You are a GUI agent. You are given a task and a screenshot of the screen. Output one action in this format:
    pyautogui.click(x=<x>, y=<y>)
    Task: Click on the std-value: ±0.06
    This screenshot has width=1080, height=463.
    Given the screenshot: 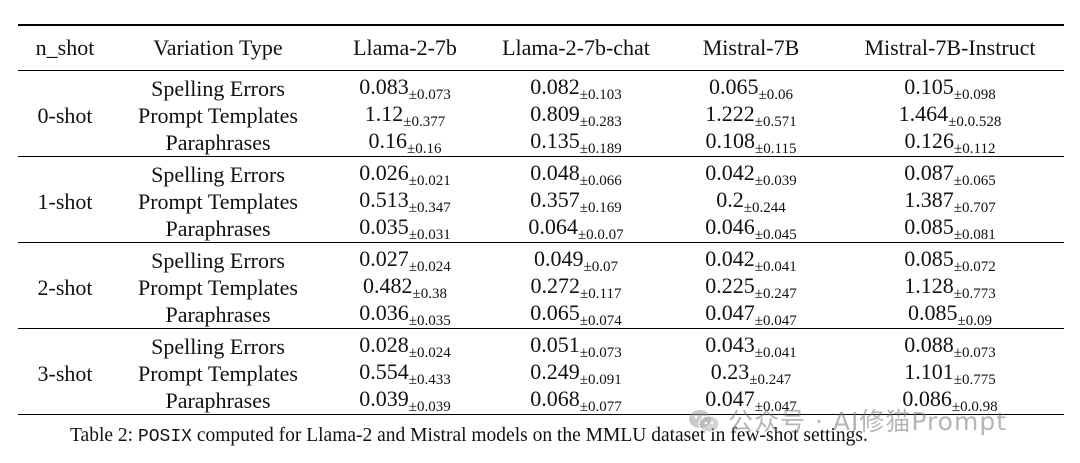 What is the action you would take?
    pyautogui.click(x=775, y=95)
    